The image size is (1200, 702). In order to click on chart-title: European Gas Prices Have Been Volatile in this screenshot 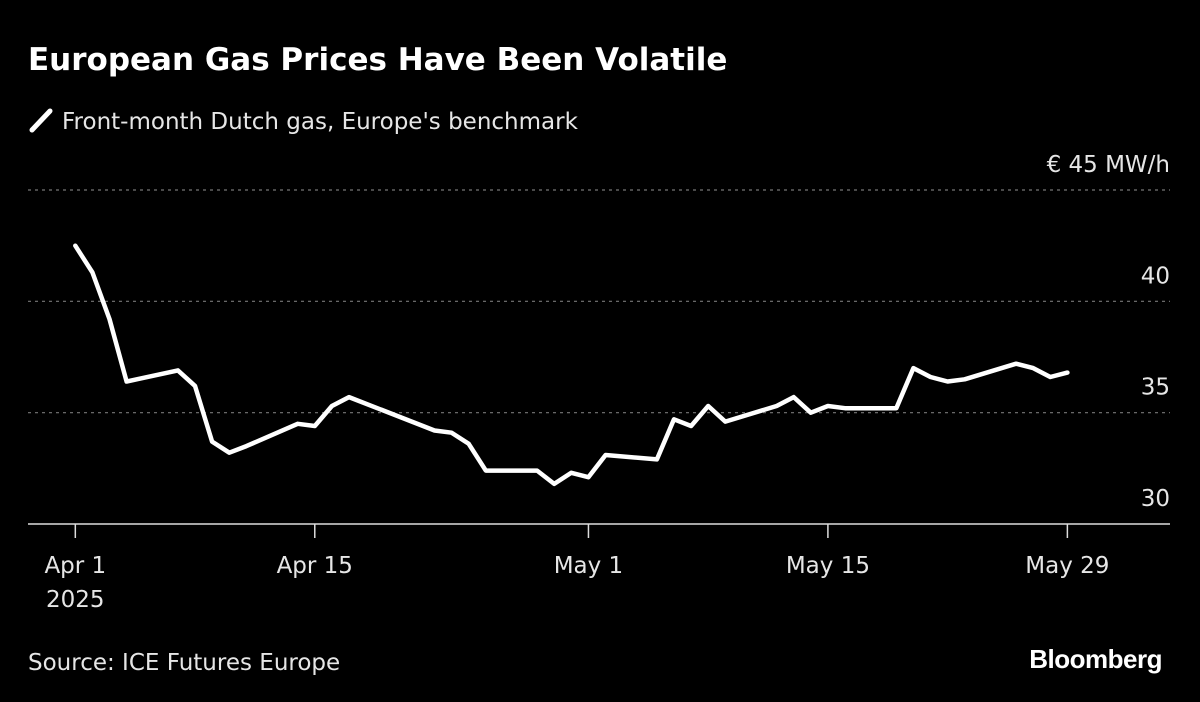, I will do `click(377, 60)`.